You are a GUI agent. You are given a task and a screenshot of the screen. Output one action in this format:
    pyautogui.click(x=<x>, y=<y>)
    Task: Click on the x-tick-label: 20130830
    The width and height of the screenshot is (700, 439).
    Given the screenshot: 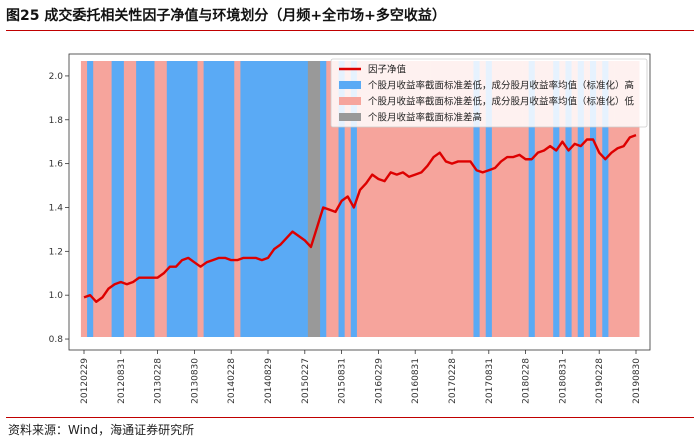 What is the action you would take?
    pyautogui.click(x=195, y=381)
    